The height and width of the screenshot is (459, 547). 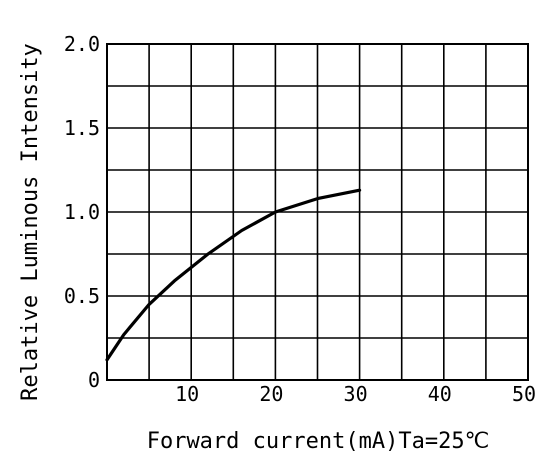 What do you see at coordinates (94, 380) in the screenshot?
I see `y-tick-label: 0` at bounding box center [94, 380].